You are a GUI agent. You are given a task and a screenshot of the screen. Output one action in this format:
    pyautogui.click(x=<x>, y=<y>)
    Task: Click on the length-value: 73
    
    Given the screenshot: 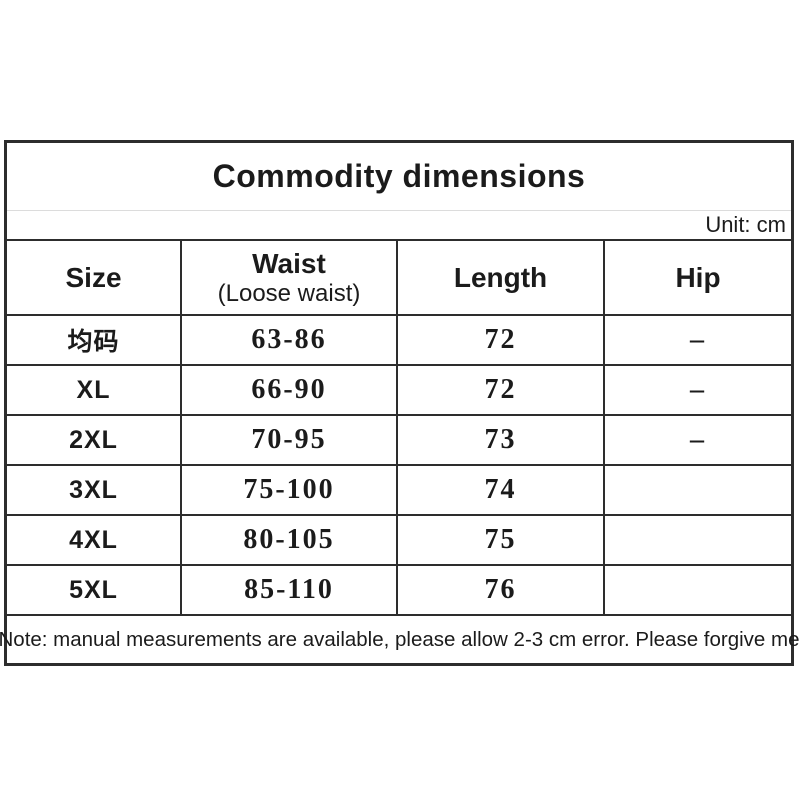 What is the action you would take?
    pyautogui.click(x=500, y=439)
    